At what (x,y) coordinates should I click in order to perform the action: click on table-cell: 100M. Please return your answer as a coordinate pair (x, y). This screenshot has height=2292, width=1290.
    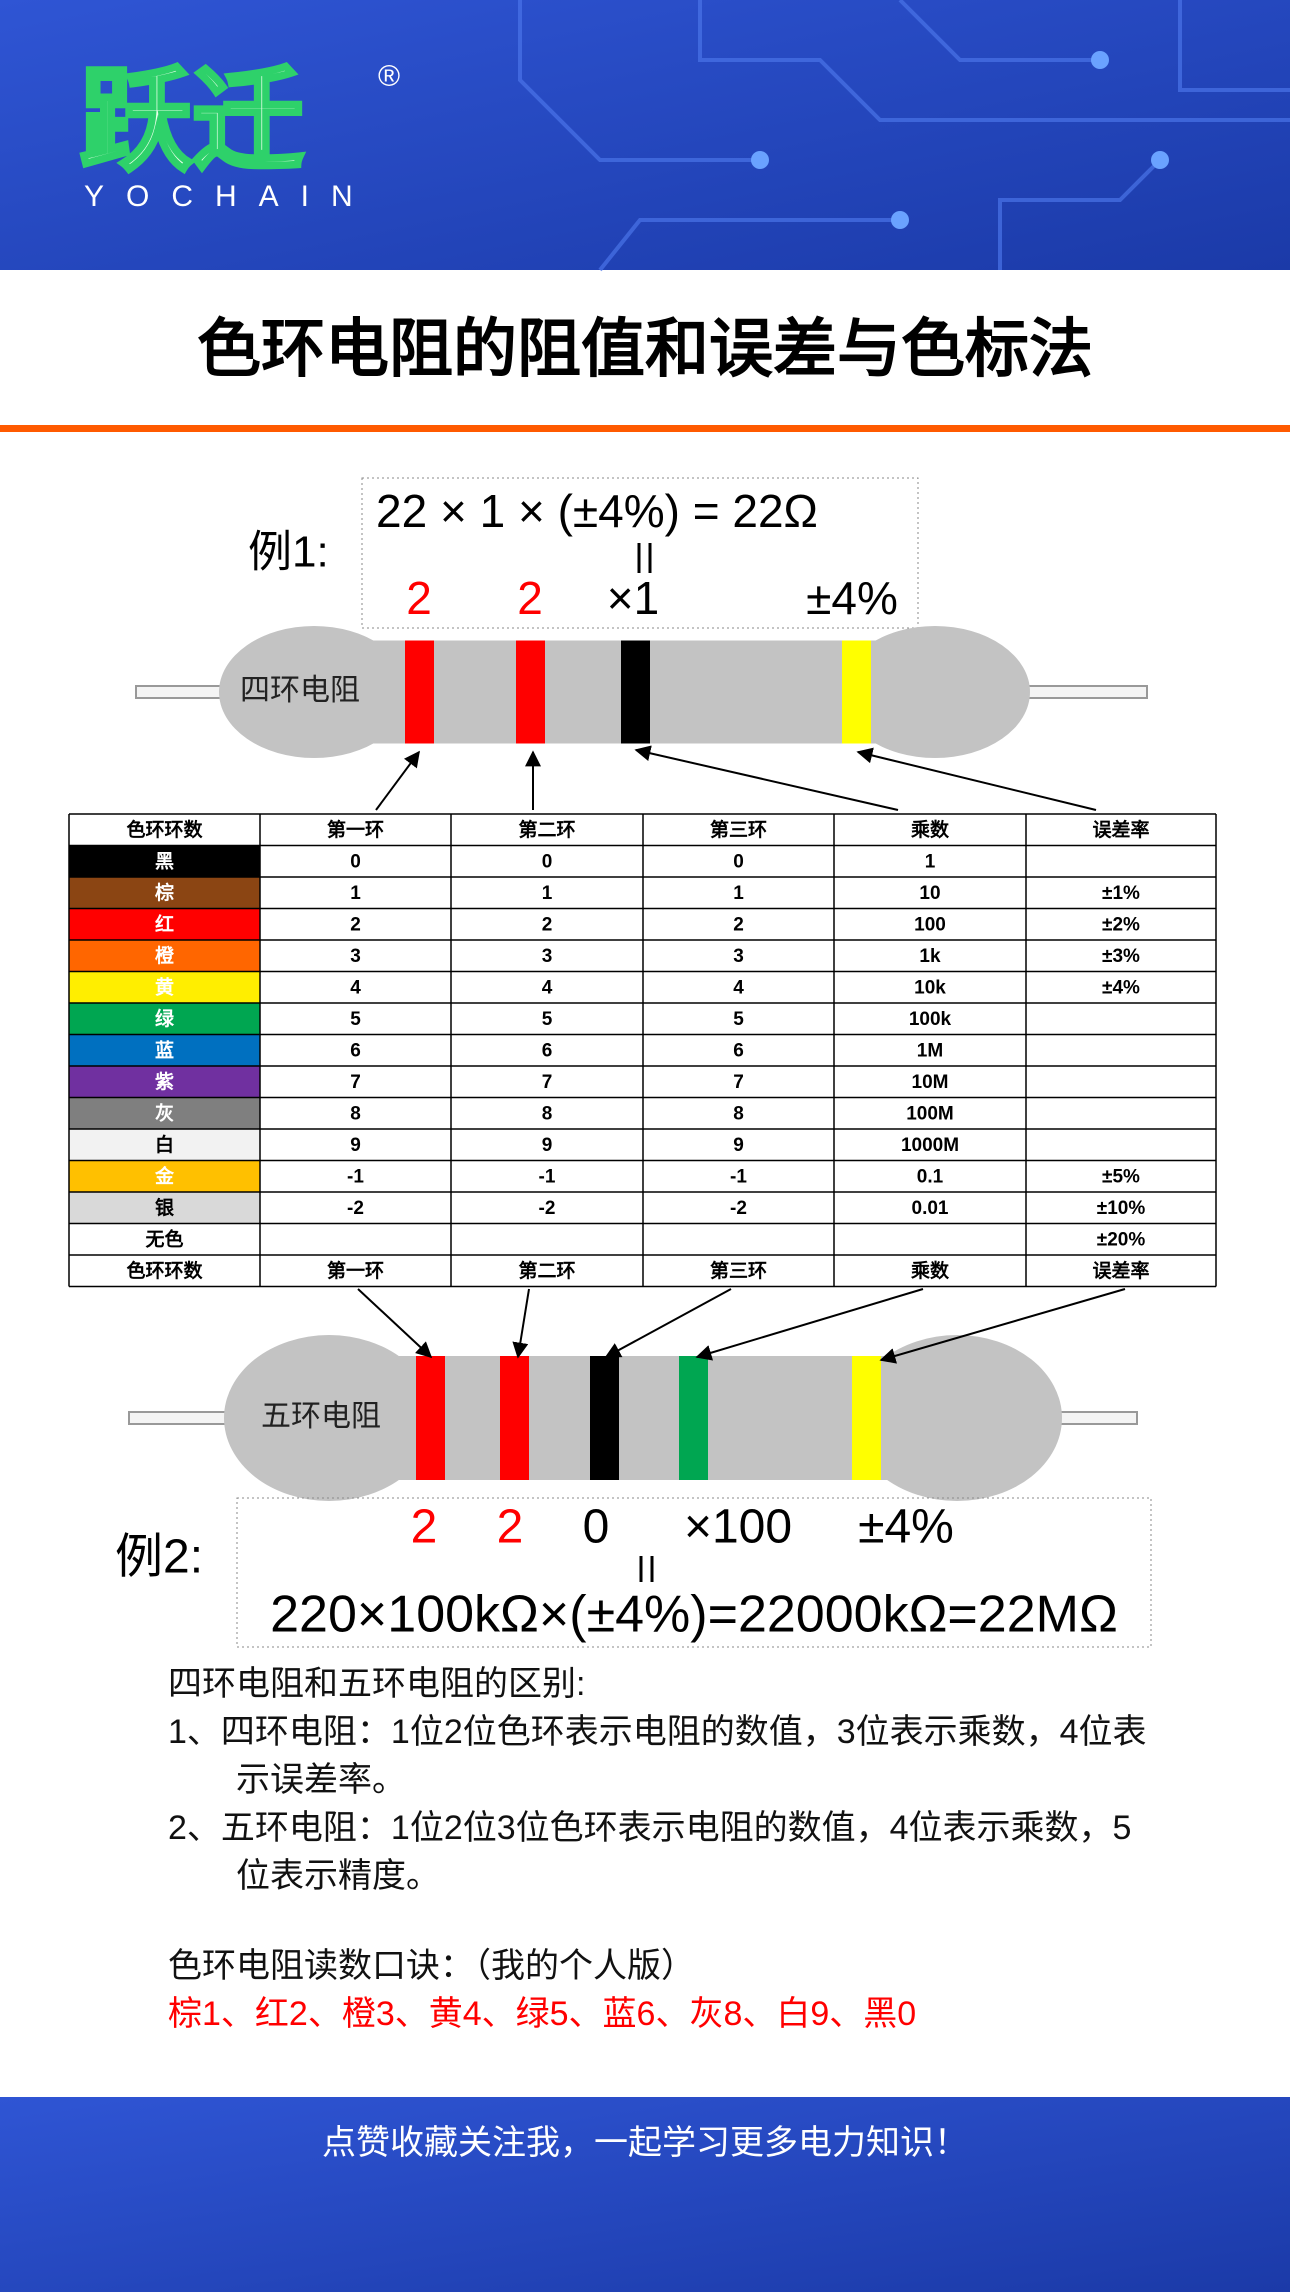
    Looking at the image, I should click on (930, 1113).